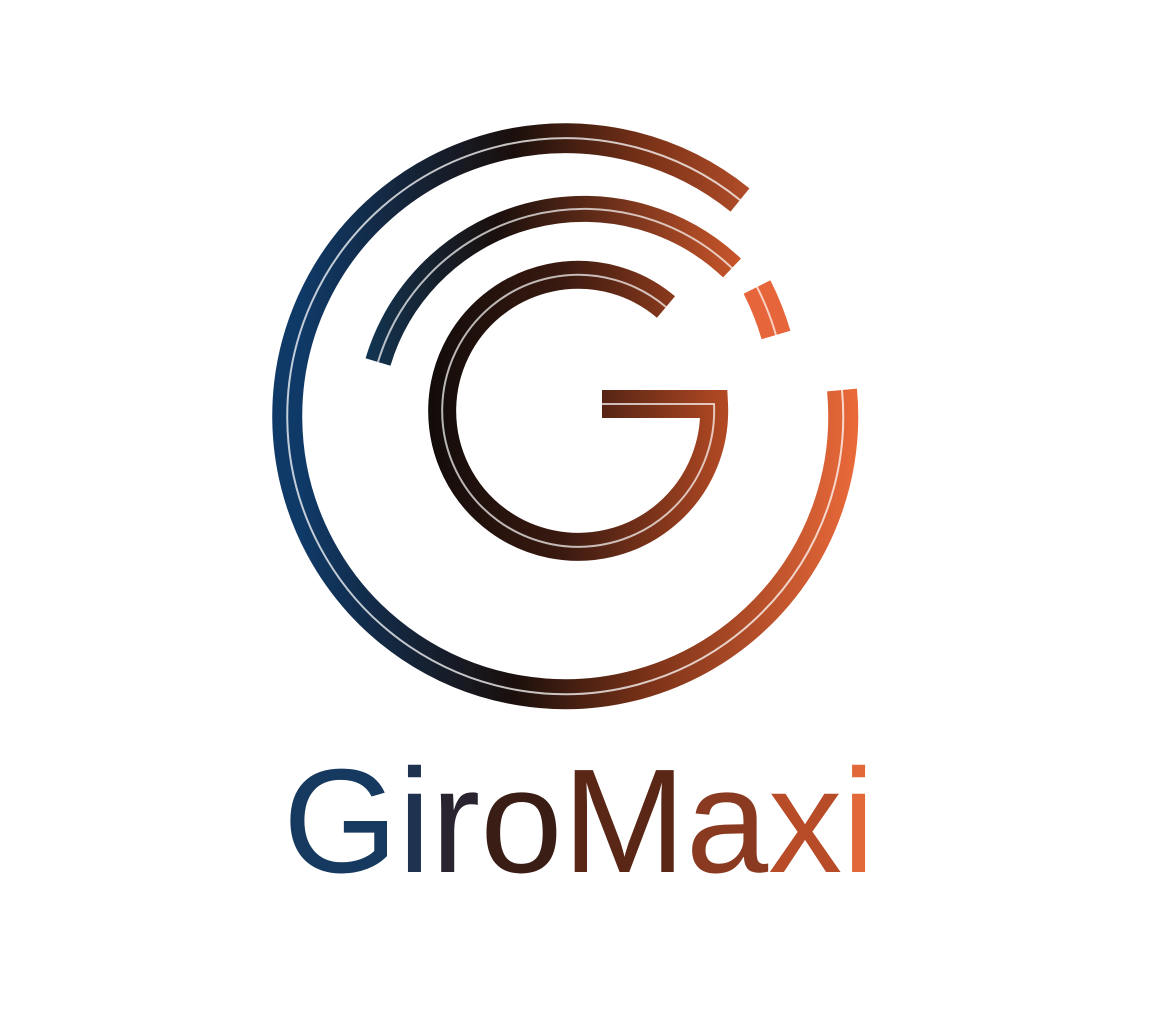 The height and width of the screenshot is (1017, 1158). What do you see at coordinates (455, 821) in the screenshot?
I see `wordmark-letter: r` at bounding box center [455, 821].